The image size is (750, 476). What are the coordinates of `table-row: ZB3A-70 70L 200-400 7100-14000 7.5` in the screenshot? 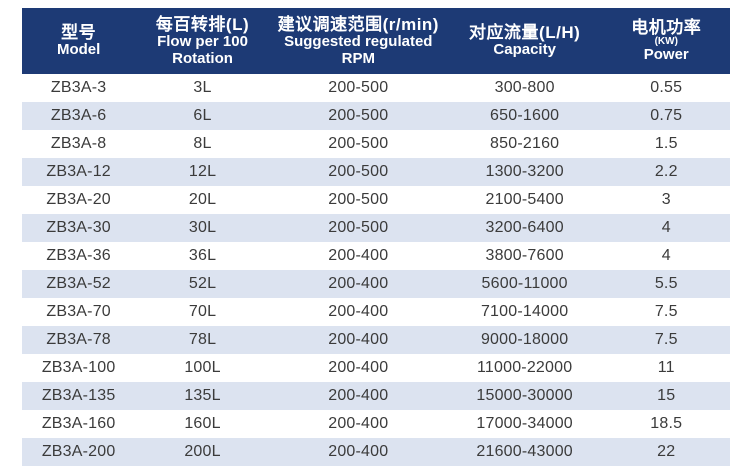 It's located at (376, 312).